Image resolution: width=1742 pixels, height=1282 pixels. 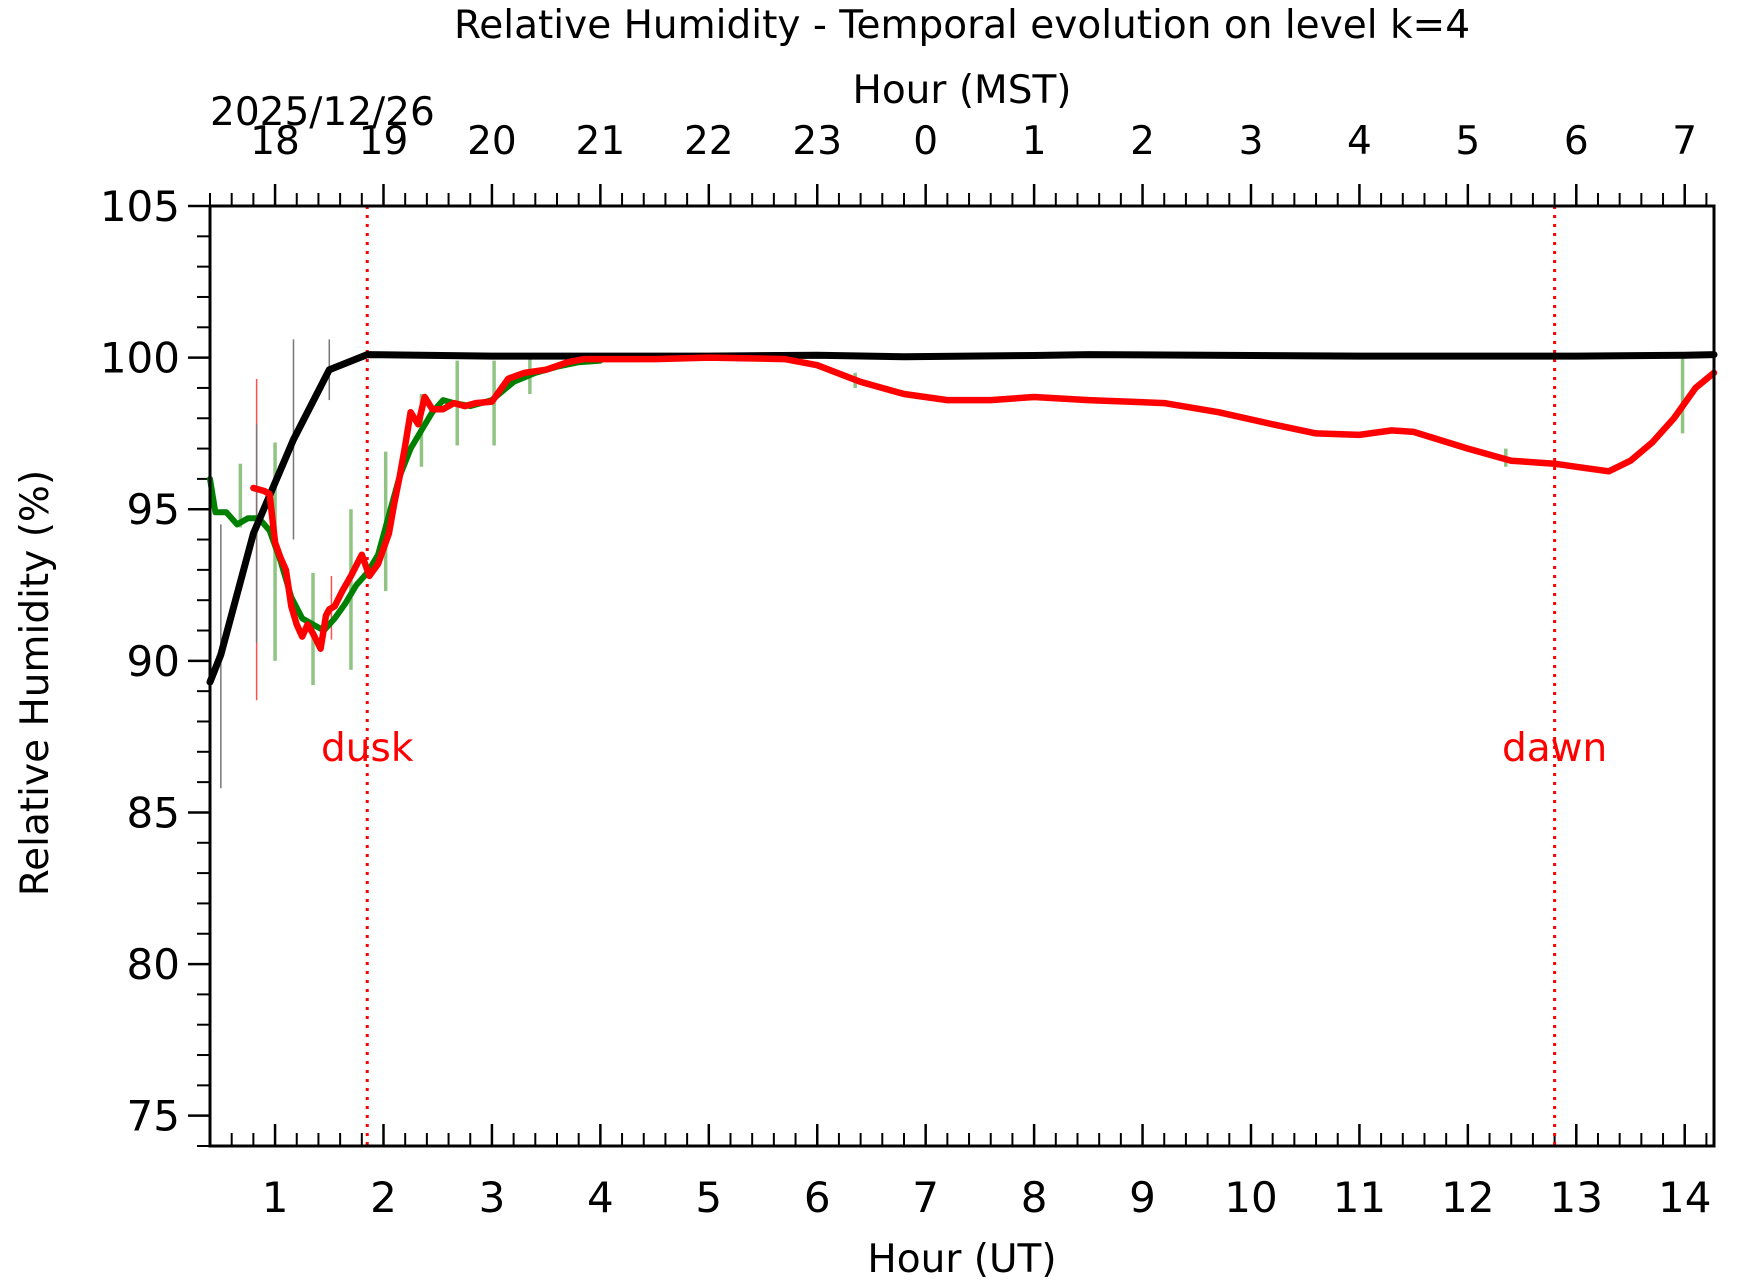 I want to click on top-tick-label: 22, so click(x=709, y=141).